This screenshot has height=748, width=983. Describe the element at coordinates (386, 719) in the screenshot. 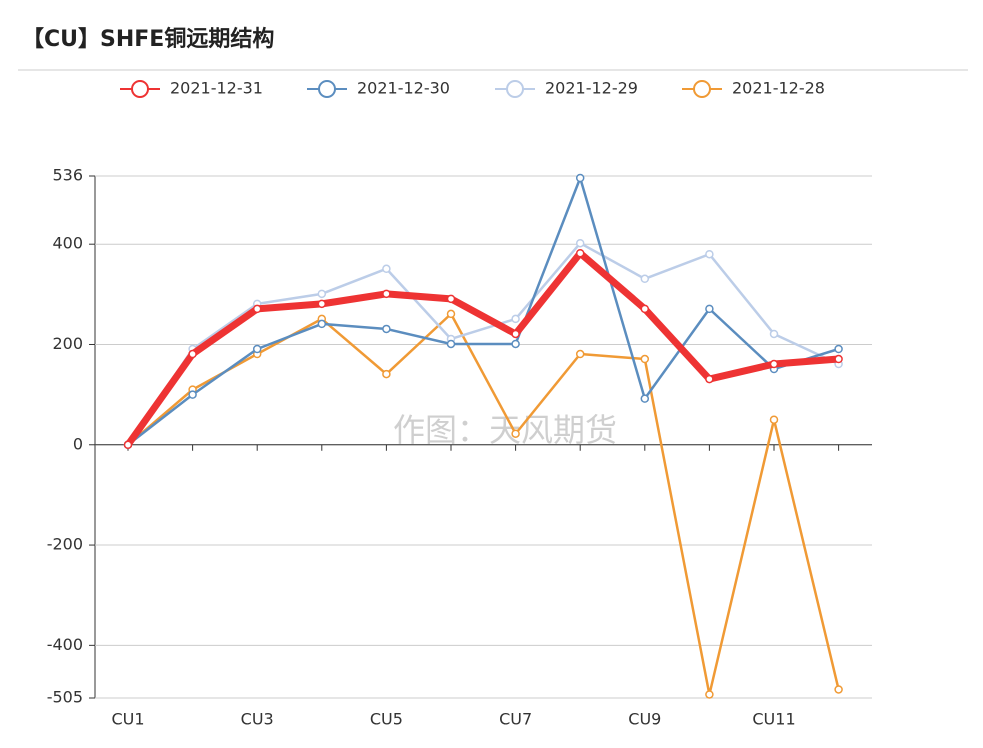

I see `x-tick-label: CU5` at that location.